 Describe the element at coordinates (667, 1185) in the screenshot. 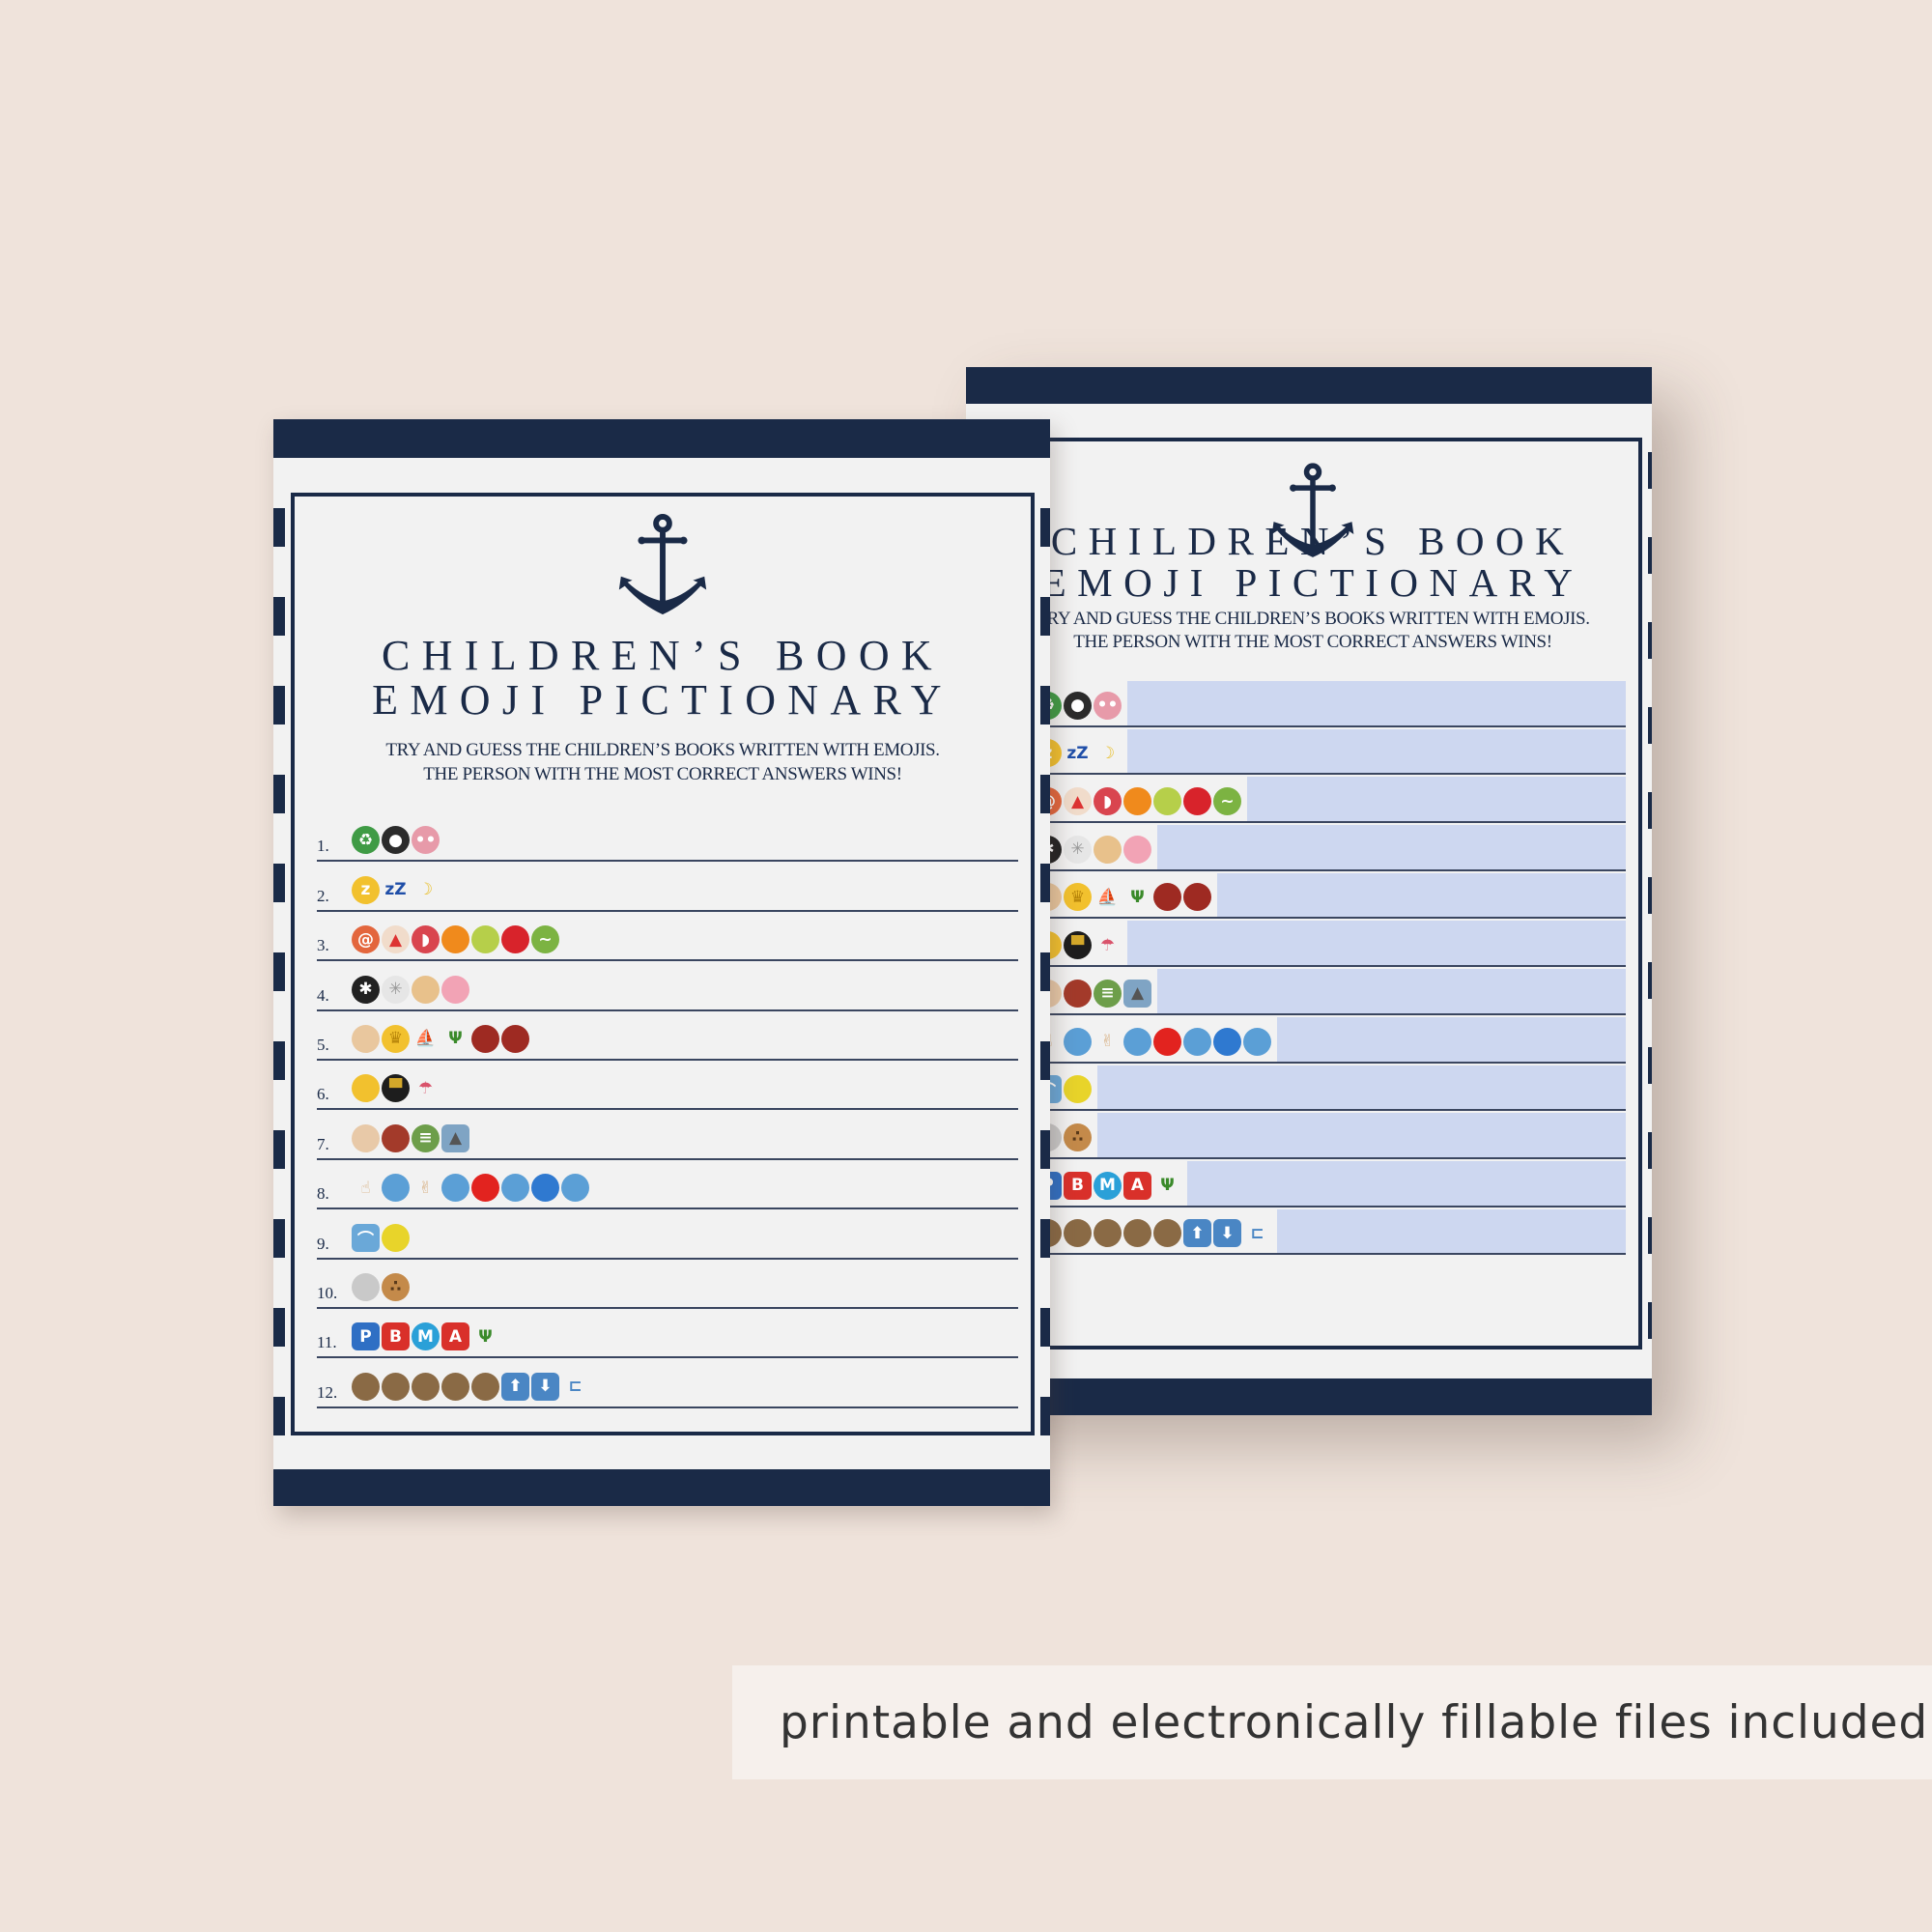

I see `puzzle-row: 8.☝✌` at that location.